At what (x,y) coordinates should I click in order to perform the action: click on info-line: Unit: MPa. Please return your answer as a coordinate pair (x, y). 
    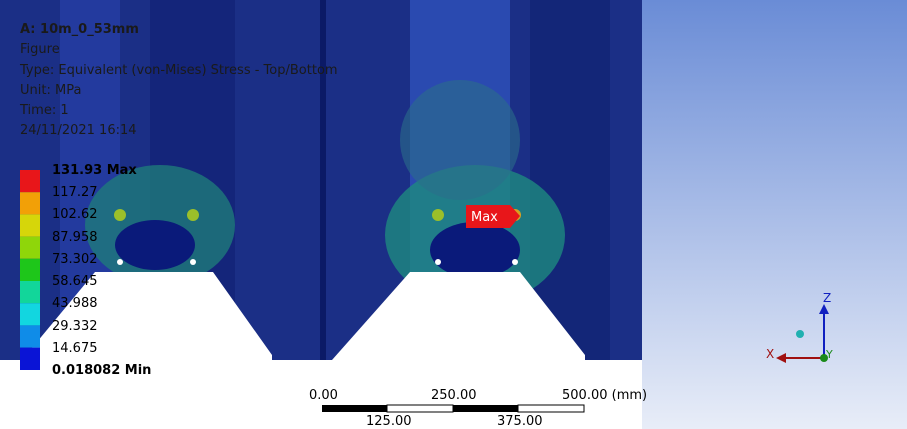
    Looking at the image, I should click on (50, 90).